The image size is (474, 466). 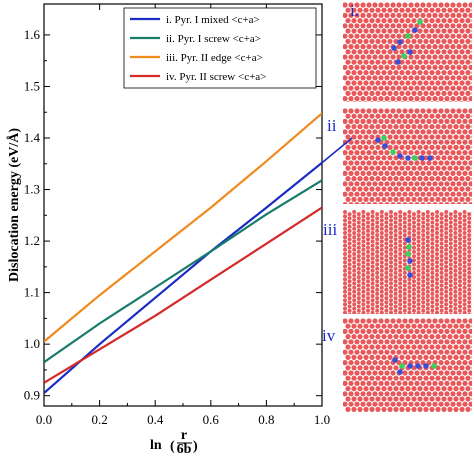 What do you see at coordinates (32, 395) in the screenshot?
I see `y-tick-label: 0.9` at bounding box center [32, 395].